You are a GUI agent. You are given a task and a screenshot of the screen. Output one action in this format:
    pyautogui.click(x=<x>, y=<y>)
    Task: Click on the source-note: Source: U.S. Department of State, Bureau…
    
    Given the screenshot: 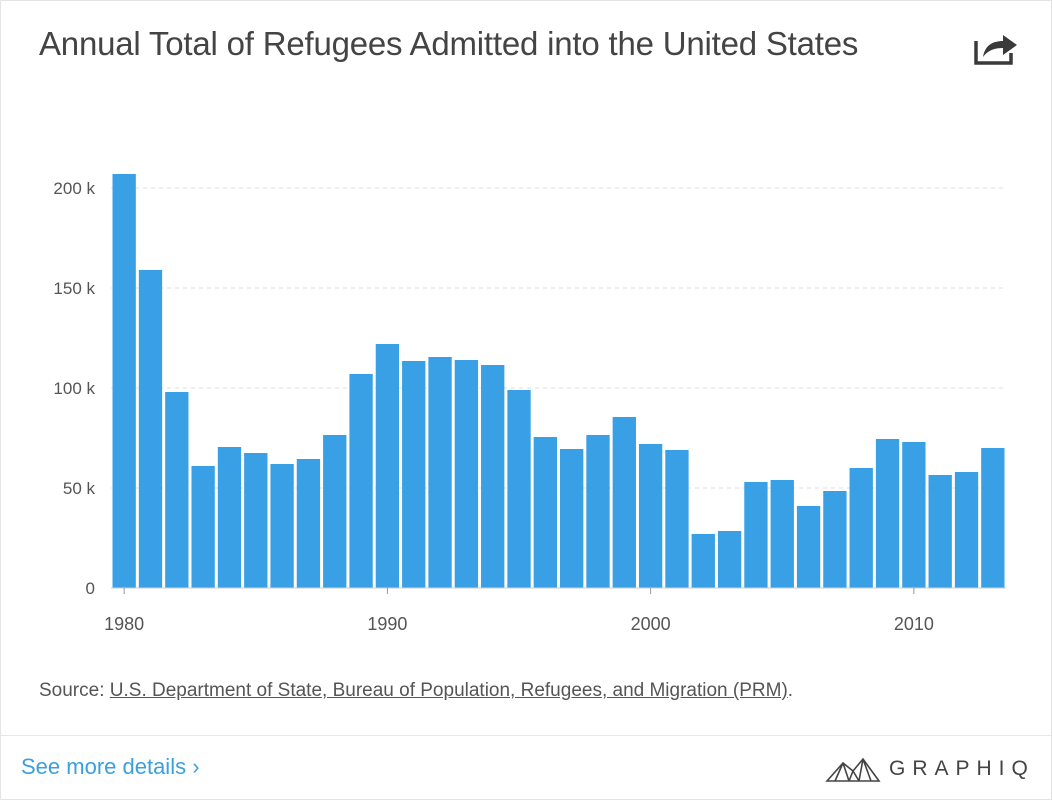 What is the action you would take?
    pyautogui.click(x=416, y=691)
    